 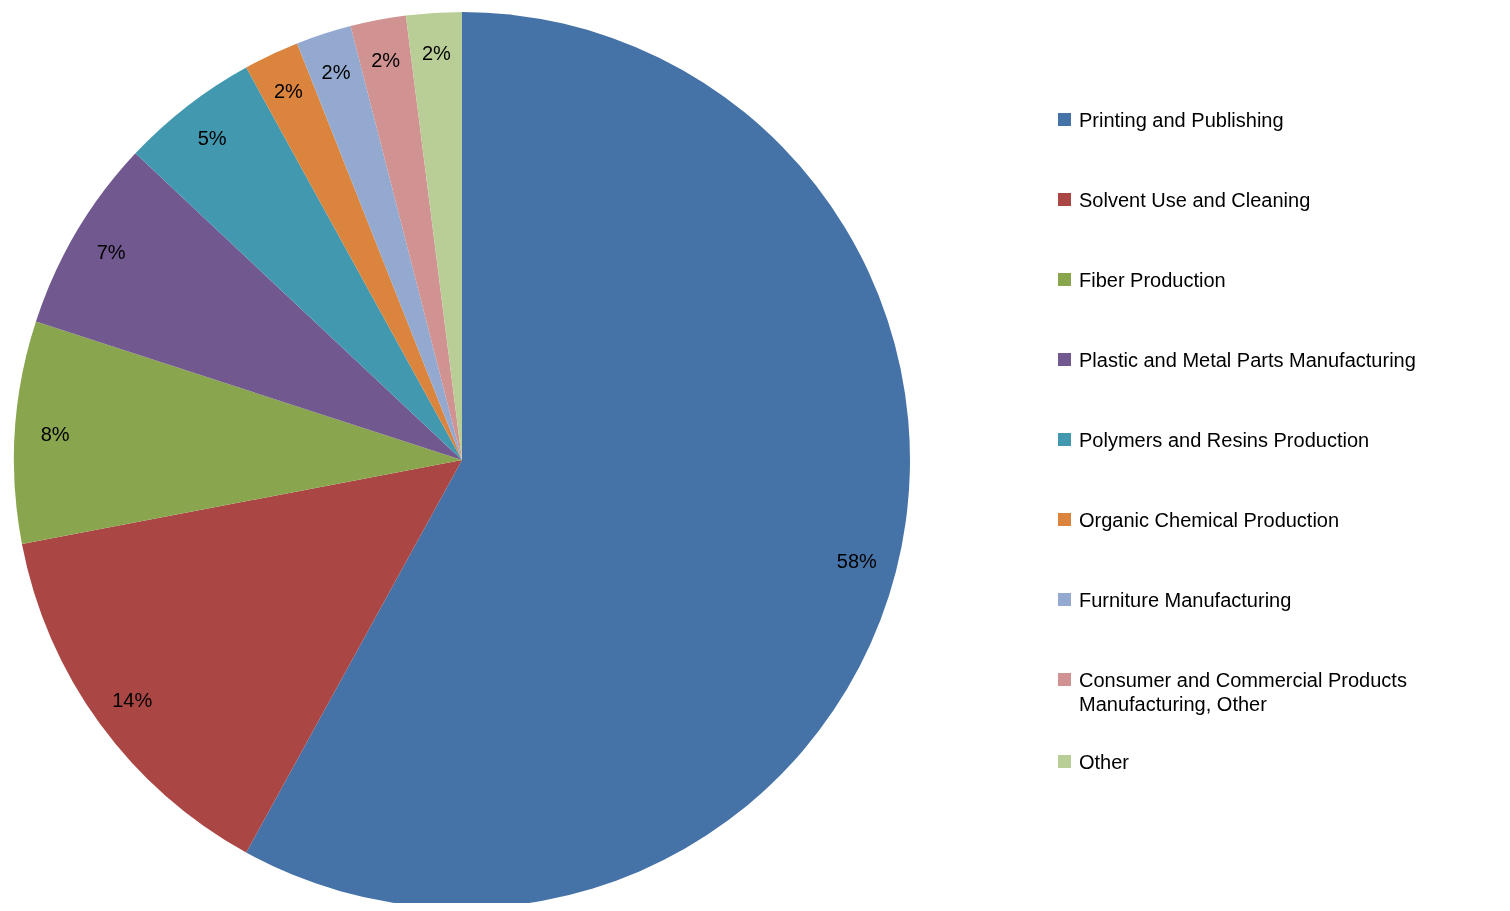 What do you see at coordinates (1181, 120) in the screenshot?
I see `legend-label: Printing and Publishing` at bounding box center [1181, 120].